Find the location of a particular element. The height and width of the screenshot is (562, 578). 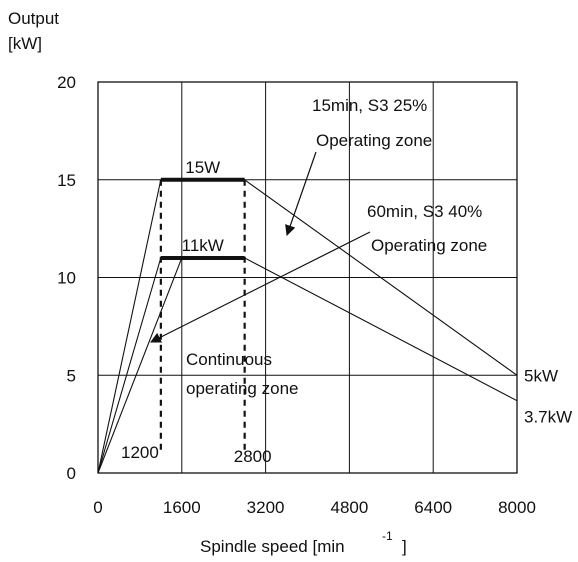

rated-segments: 15W 11kW is located at coordinates (202, 209).